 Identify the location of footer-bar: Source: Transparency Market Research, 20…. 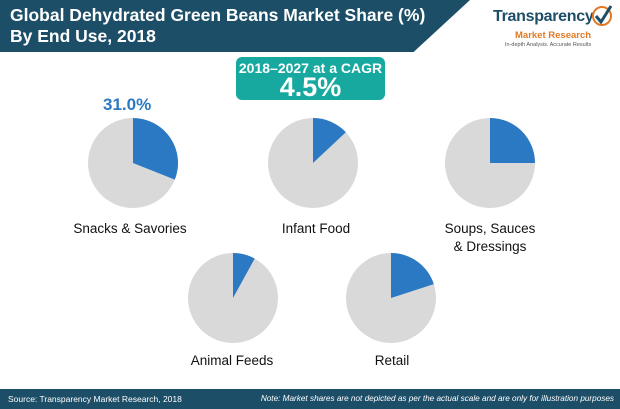
(310, 399).